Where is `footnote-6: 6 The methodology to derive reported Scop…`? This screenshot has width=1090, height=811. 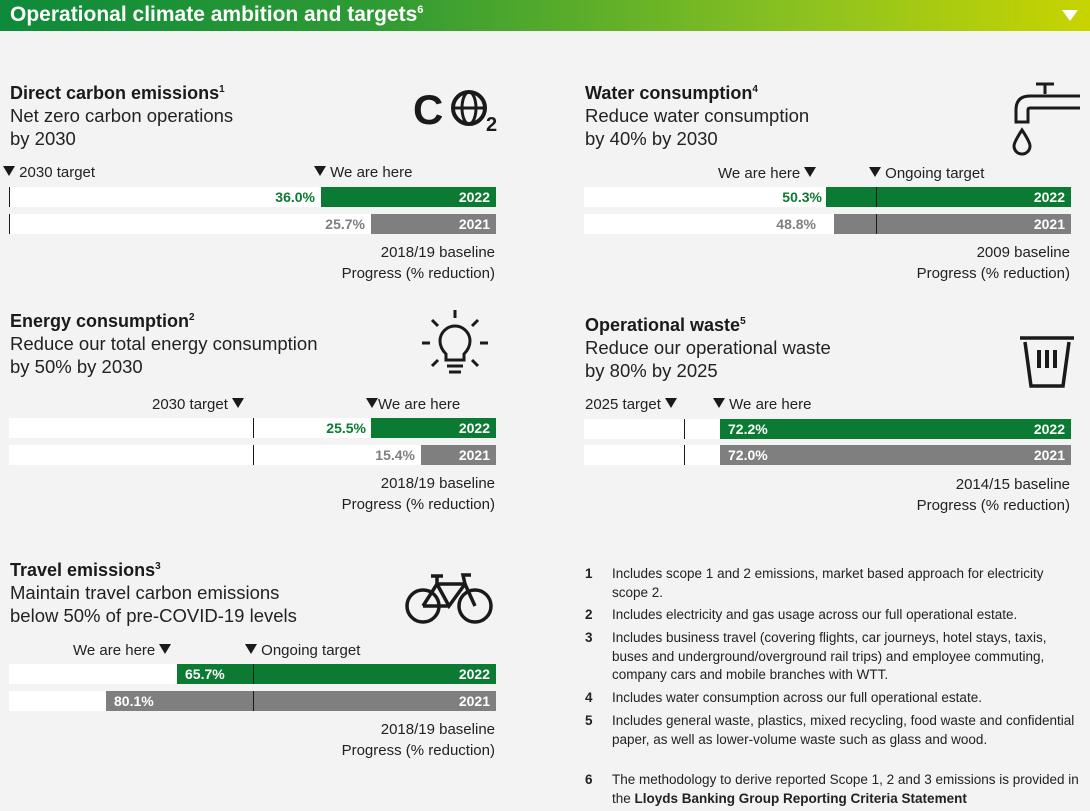 footnote-6: 6 The methodology to derive reported Scop… is located at coordinates (832, 789).